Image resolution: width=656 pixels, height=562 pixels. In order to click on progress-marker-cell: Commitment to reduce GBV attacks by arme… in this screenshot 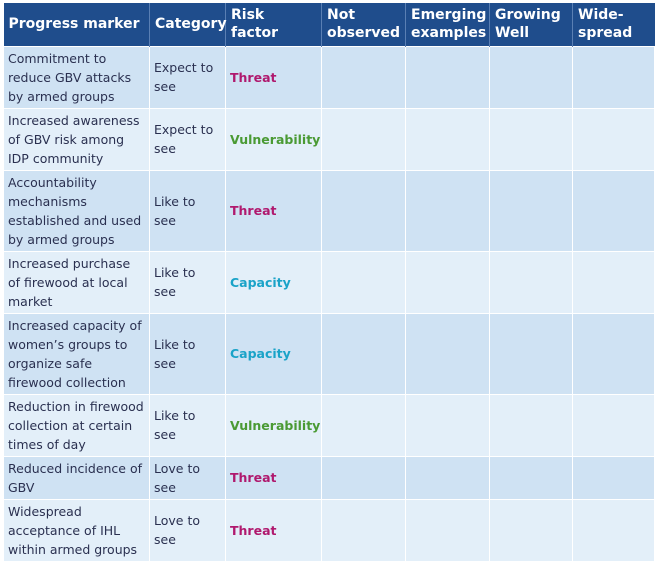, I will do `click(76, 77)`.